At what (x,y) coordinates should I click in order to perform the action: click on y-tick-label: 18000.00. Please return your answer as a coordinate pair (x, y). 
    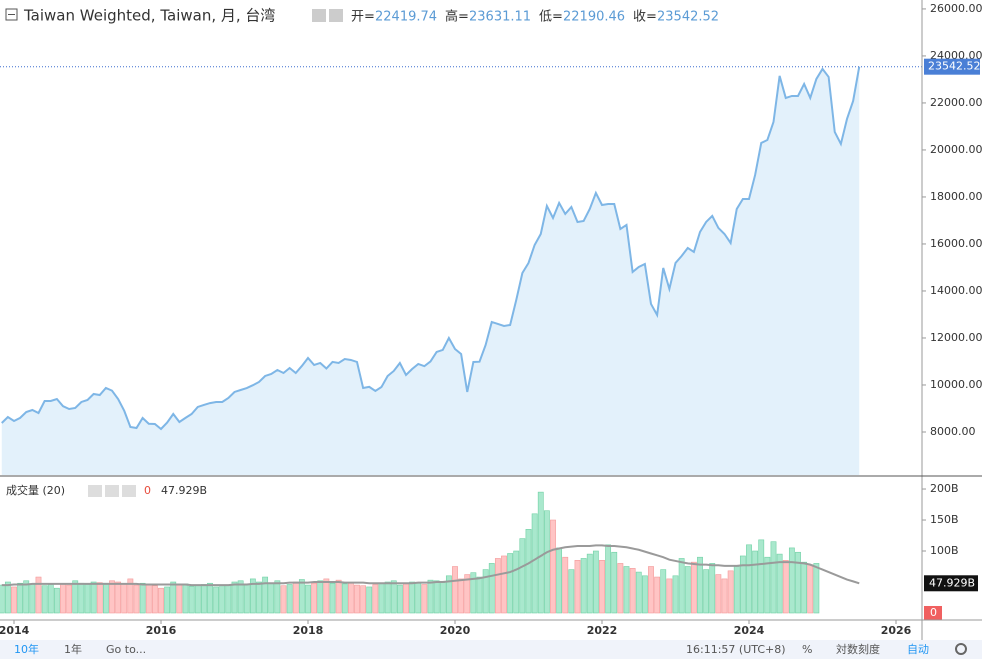
    Looking at the image, I should click on (956, 196).